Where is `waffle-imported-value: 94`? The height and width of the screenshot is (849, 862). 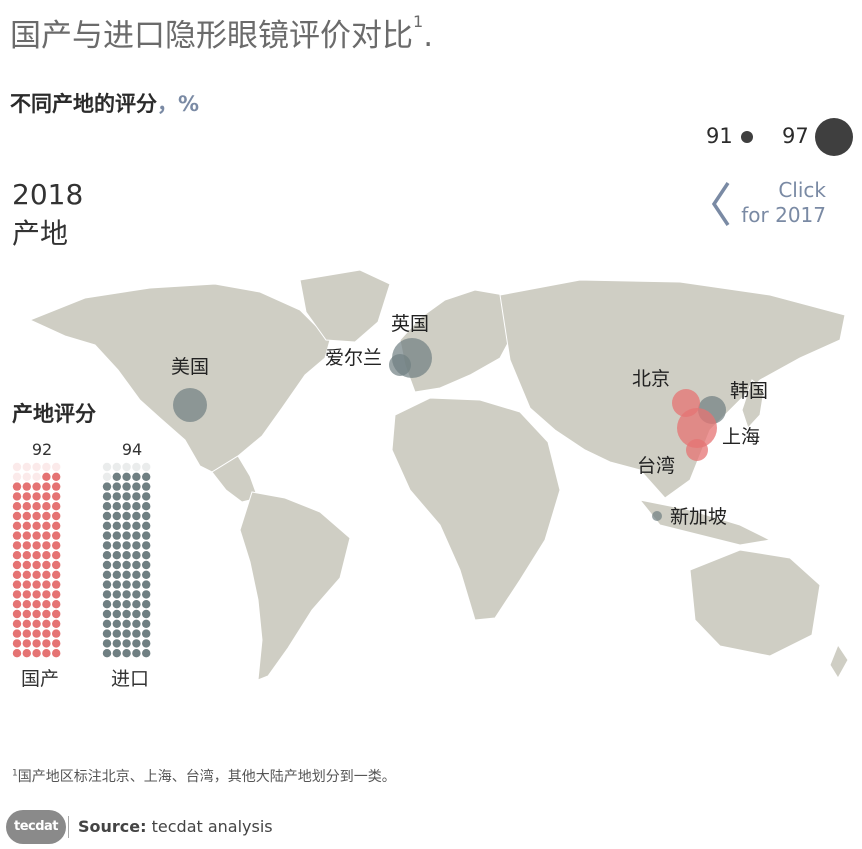
waffle-imported-value: 94 is located at coordinates (132, 449).